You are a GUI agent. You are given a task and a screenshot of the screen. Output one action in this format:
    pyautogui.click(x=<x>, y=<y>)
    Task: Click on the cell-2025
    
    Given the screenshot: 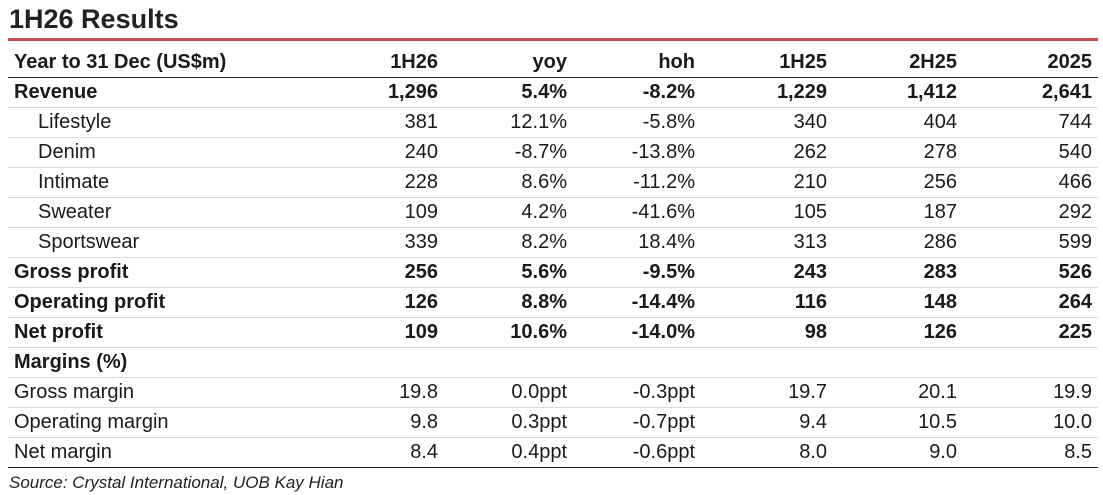 What is the action you would take?
    pyautogui.click(x=1030, y=362)
    